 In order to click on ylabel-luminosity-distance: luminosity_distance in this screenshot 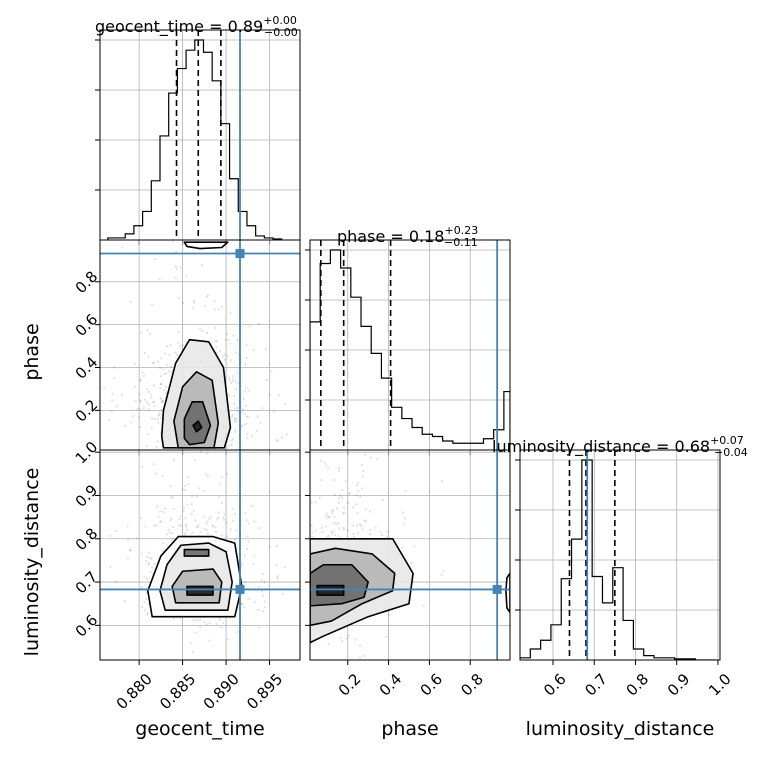, I will do `click(32, 562)`.